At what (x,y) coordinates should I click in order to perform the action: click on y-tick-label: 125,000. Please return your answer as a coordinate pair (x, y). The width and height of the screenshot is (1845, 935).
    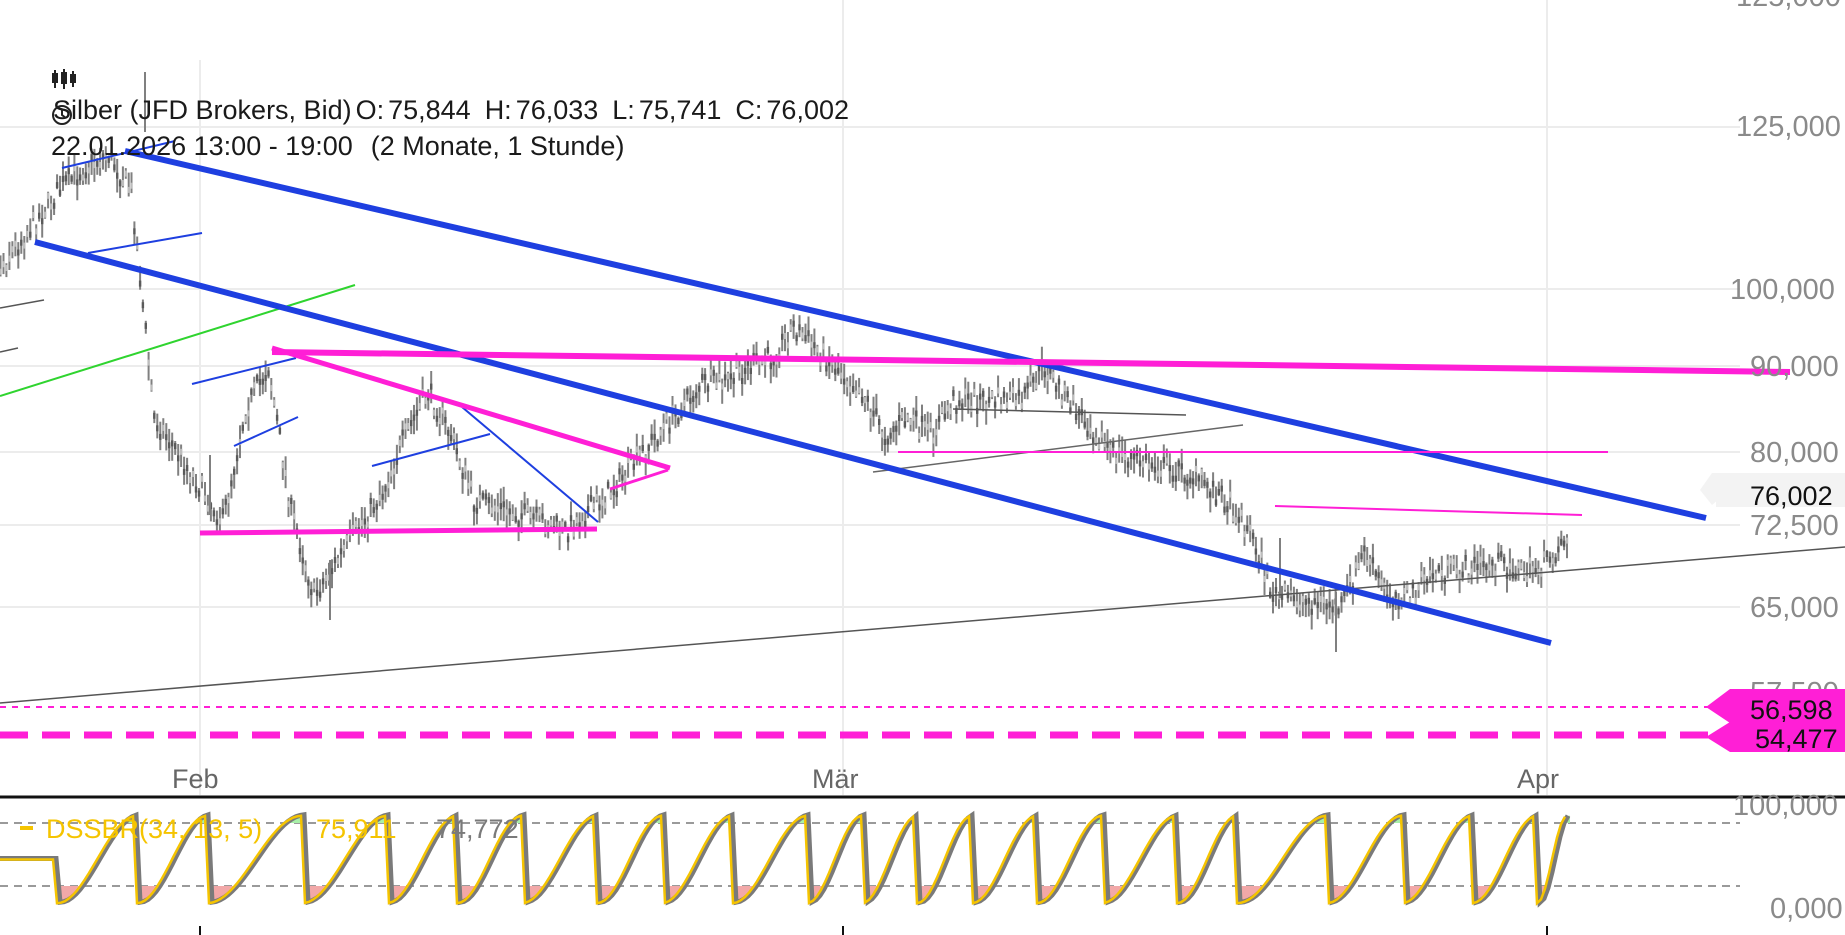
    Looking at the image, I should click on (1788, 127).